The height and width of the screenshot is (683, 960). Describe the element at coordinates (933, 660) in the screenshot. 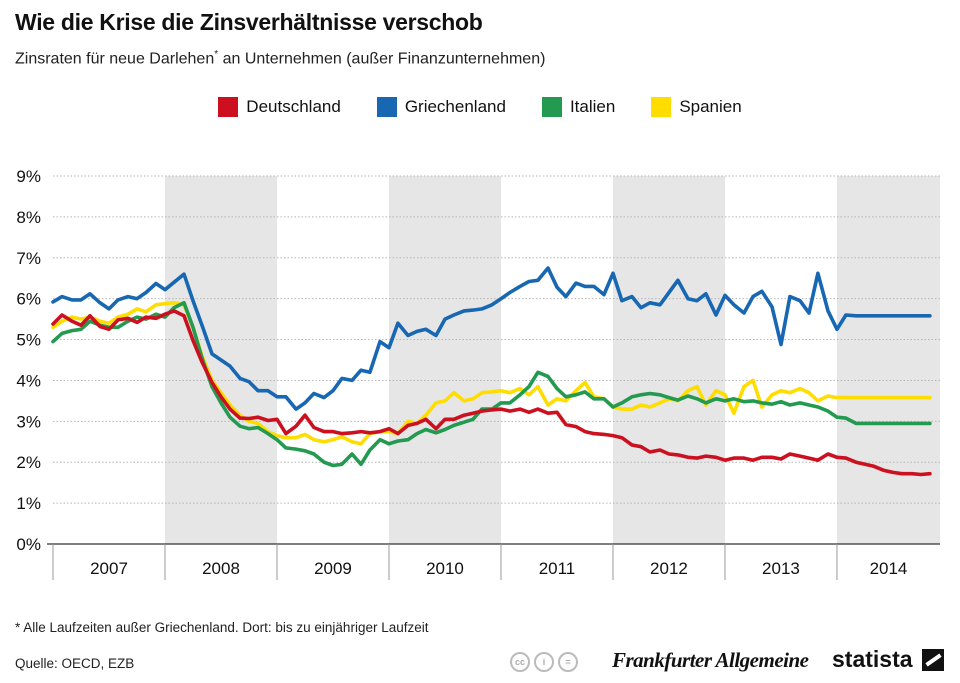

I see `statista-mark-icon` at that location.